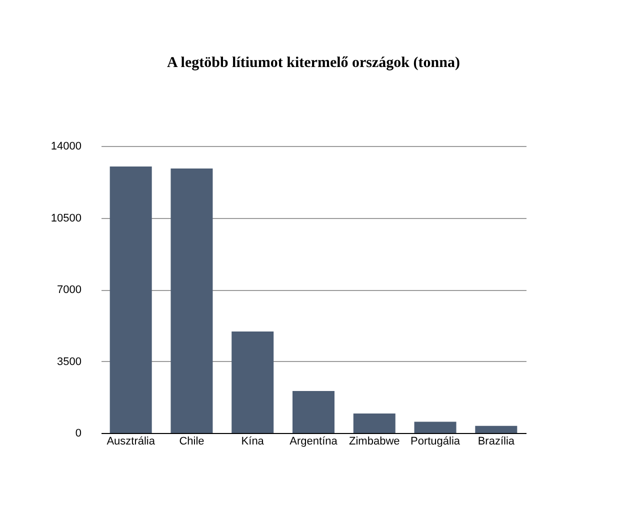 This screenshot has height=509, width=644. I want to click on x-tick-label: Kína, so click(253, 442).